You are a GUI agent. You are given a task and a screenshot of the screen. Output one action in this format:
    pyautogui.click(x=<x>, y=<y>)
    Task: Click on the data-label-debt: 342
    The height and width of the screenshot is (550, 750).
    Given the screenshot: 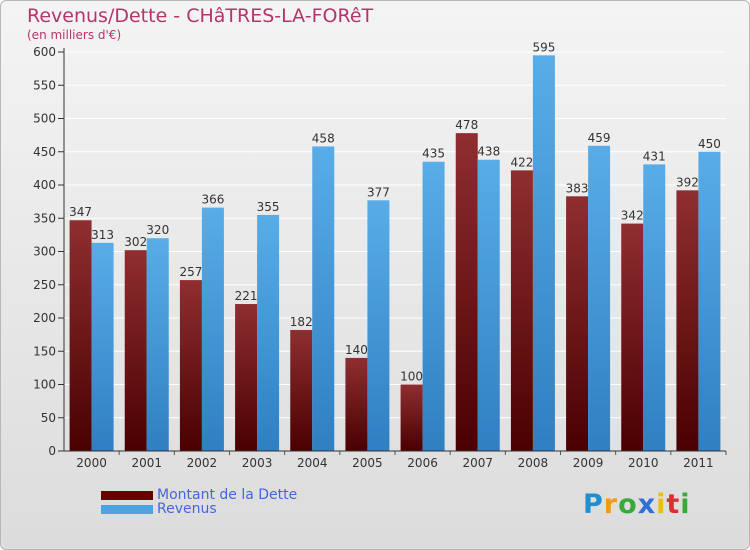 What is the action you would take?
    pyautogui.click(x=632, y=216)
    